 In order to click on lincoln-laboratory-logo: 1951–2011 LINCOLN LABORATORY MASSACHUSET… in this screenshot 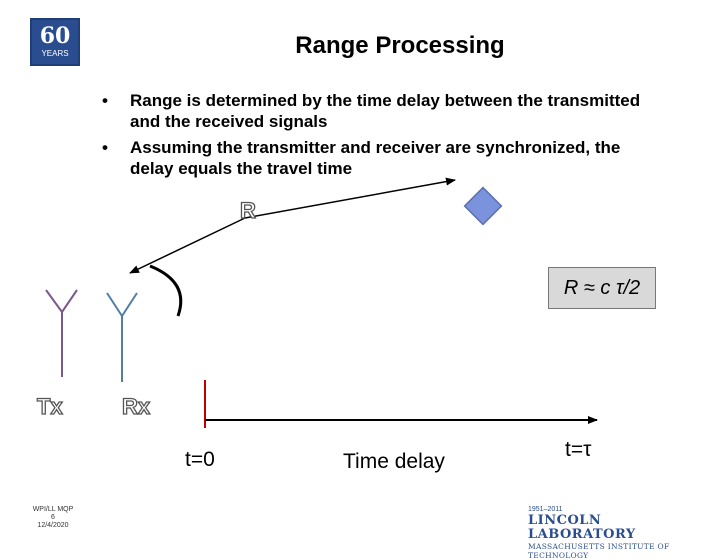, I will do `click(608, 533)`.